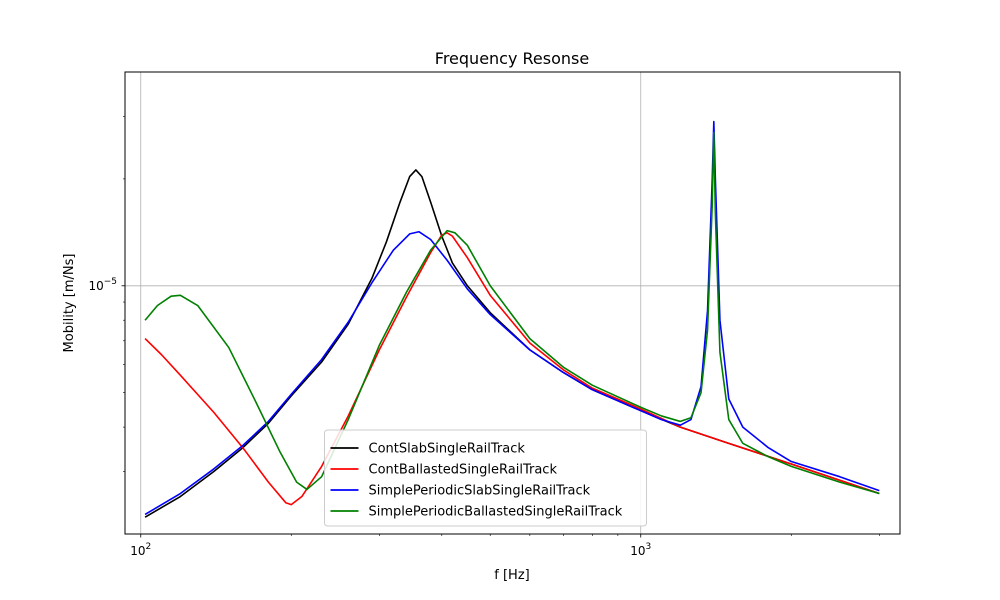 This screenshot has width=1000, height=600. I want to click on x-tick-exponent: 2, so click(149, 547).